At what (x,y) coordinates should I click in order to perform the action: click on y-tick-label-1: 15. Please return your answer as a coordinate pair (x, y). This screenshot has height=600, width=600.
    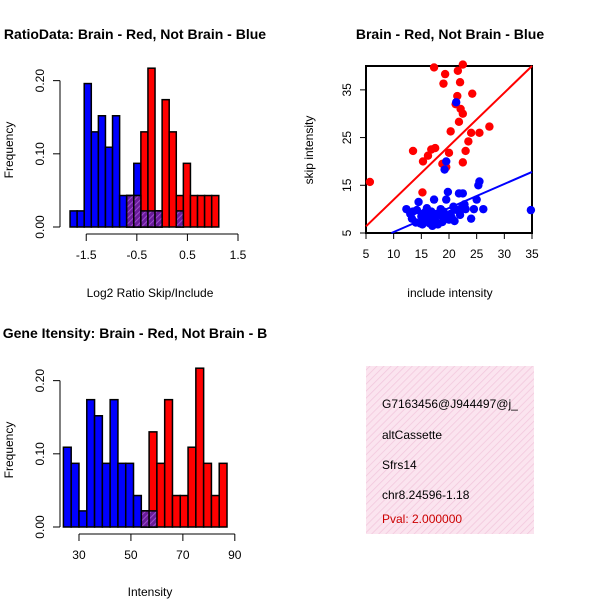
    Looking at the image, I should click on (347, 185).